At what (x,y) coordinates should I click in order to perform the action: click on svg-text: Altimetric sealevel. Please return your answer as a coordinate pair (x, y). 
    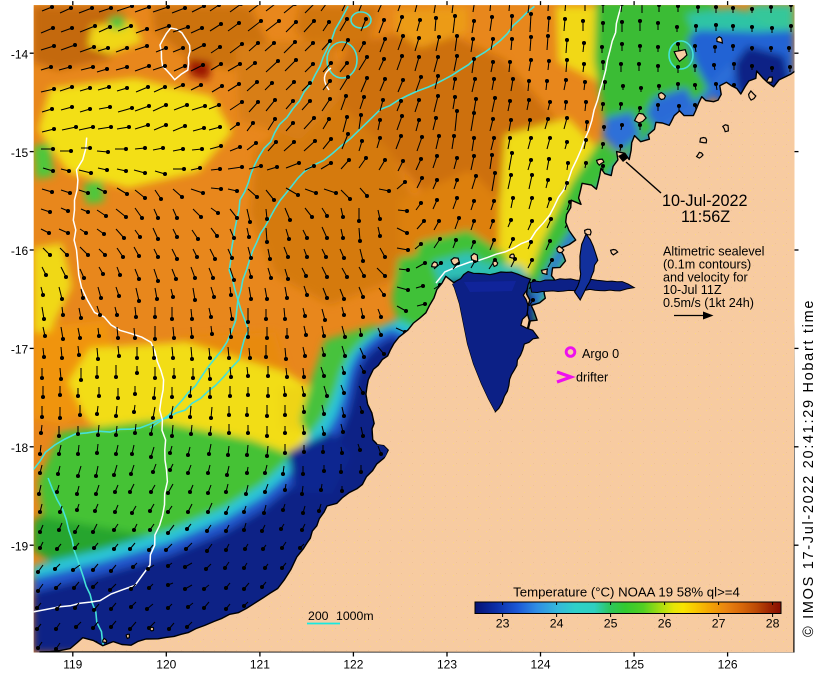
    Looking at the image, I should click on (713, 251).